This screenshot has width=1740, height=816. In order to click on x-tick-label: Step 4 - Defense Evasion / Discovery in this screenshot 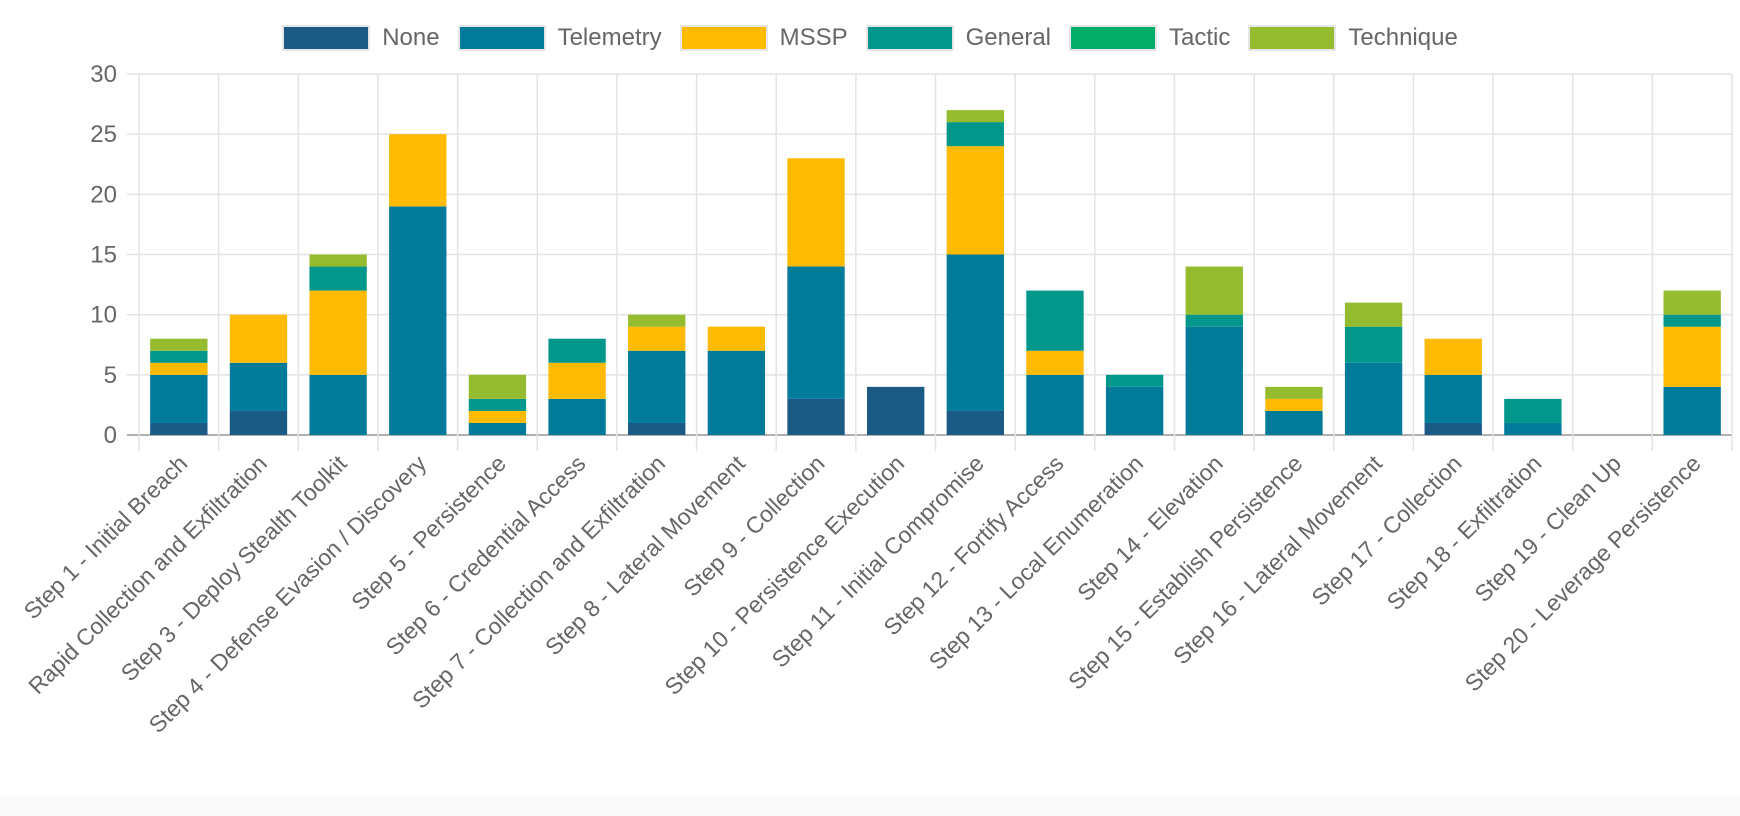, I will do `click(288, 594)`.